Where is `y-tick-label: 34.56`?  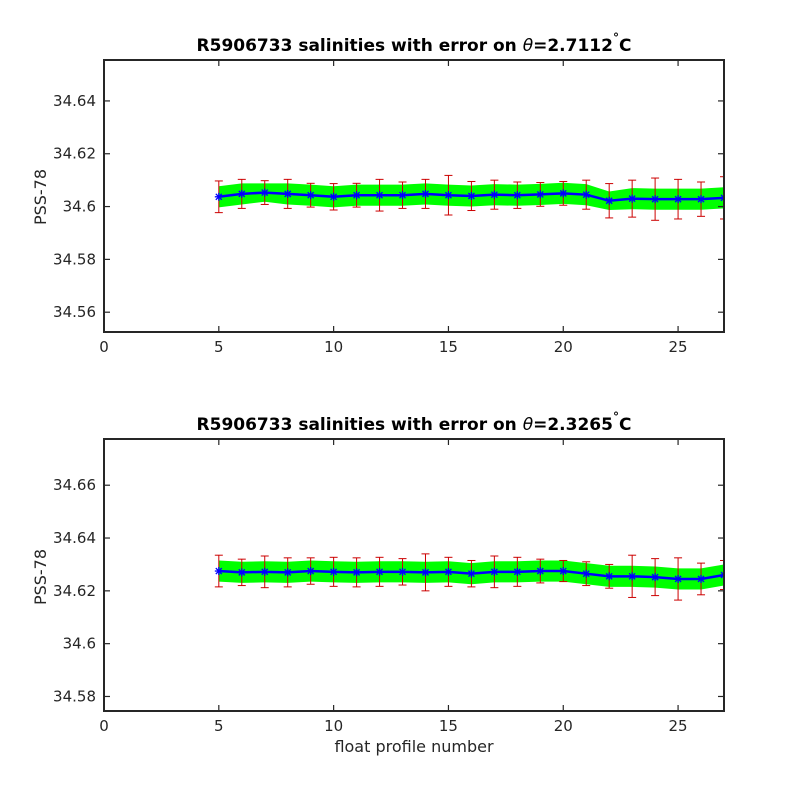 y-tick-label: 34.56 is located at coordinates (74, 312).